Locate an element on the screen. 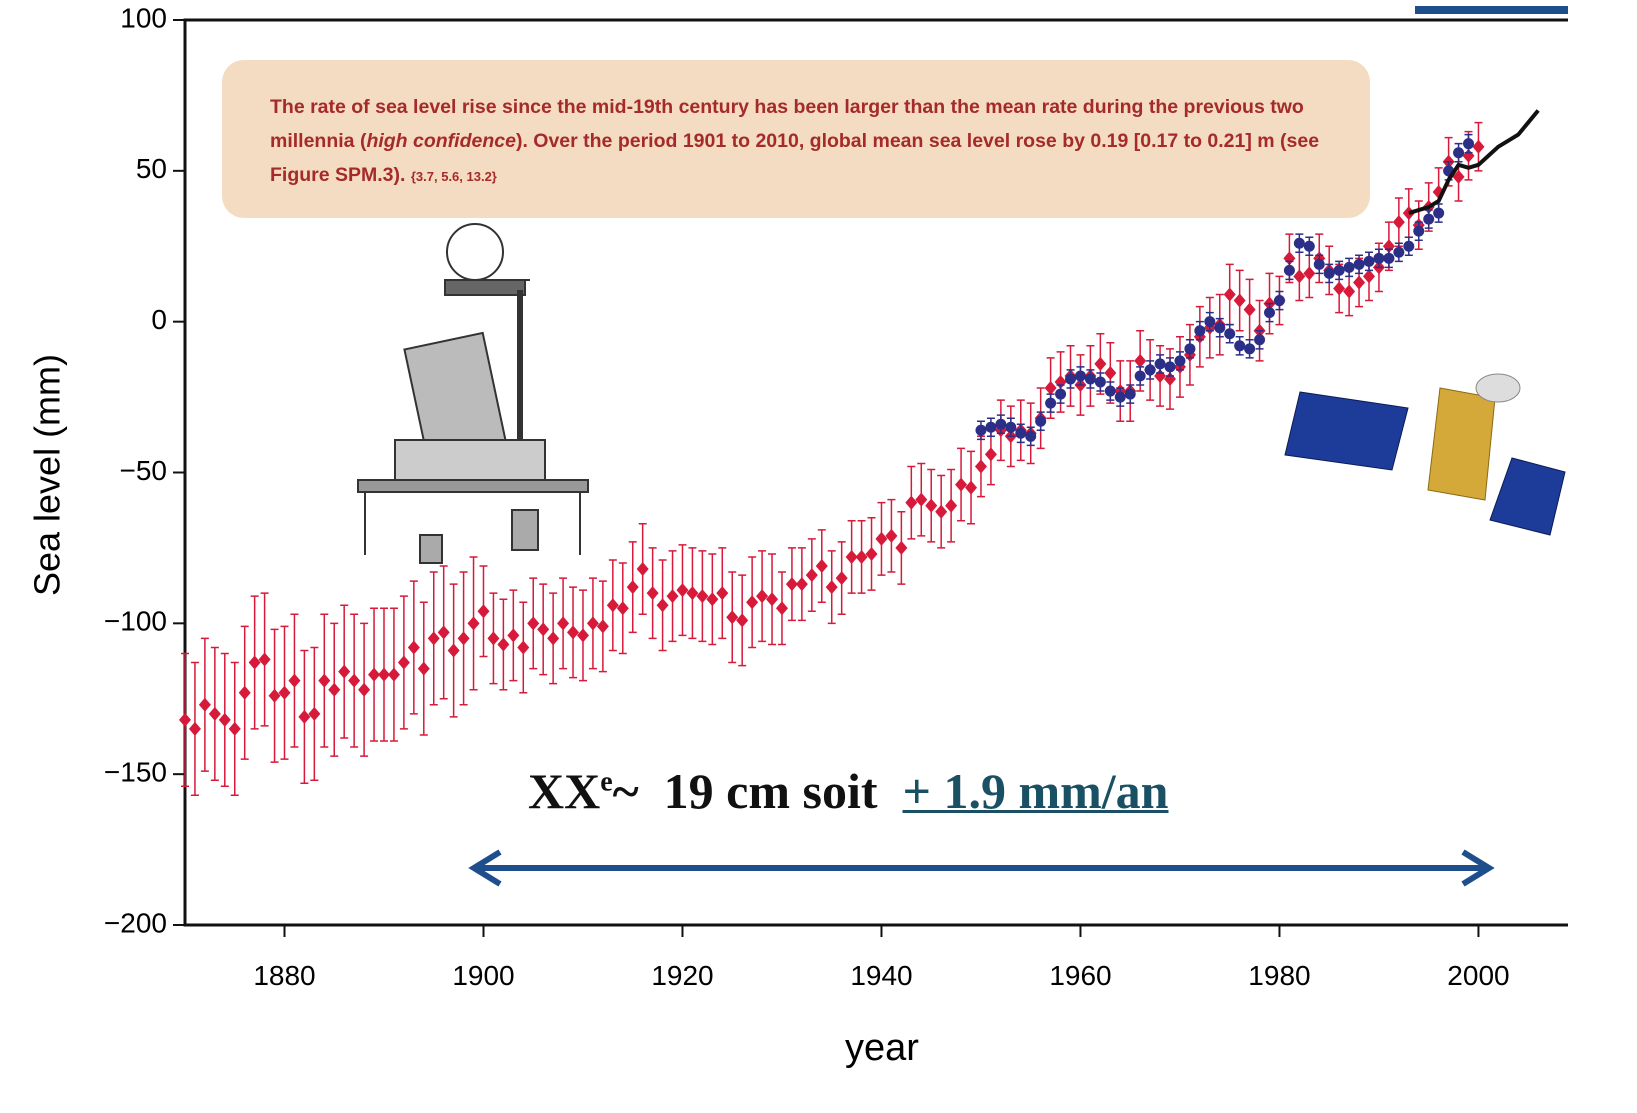  headline-rate: + 1.9 mm/an is located at coordinates (1035, 791).